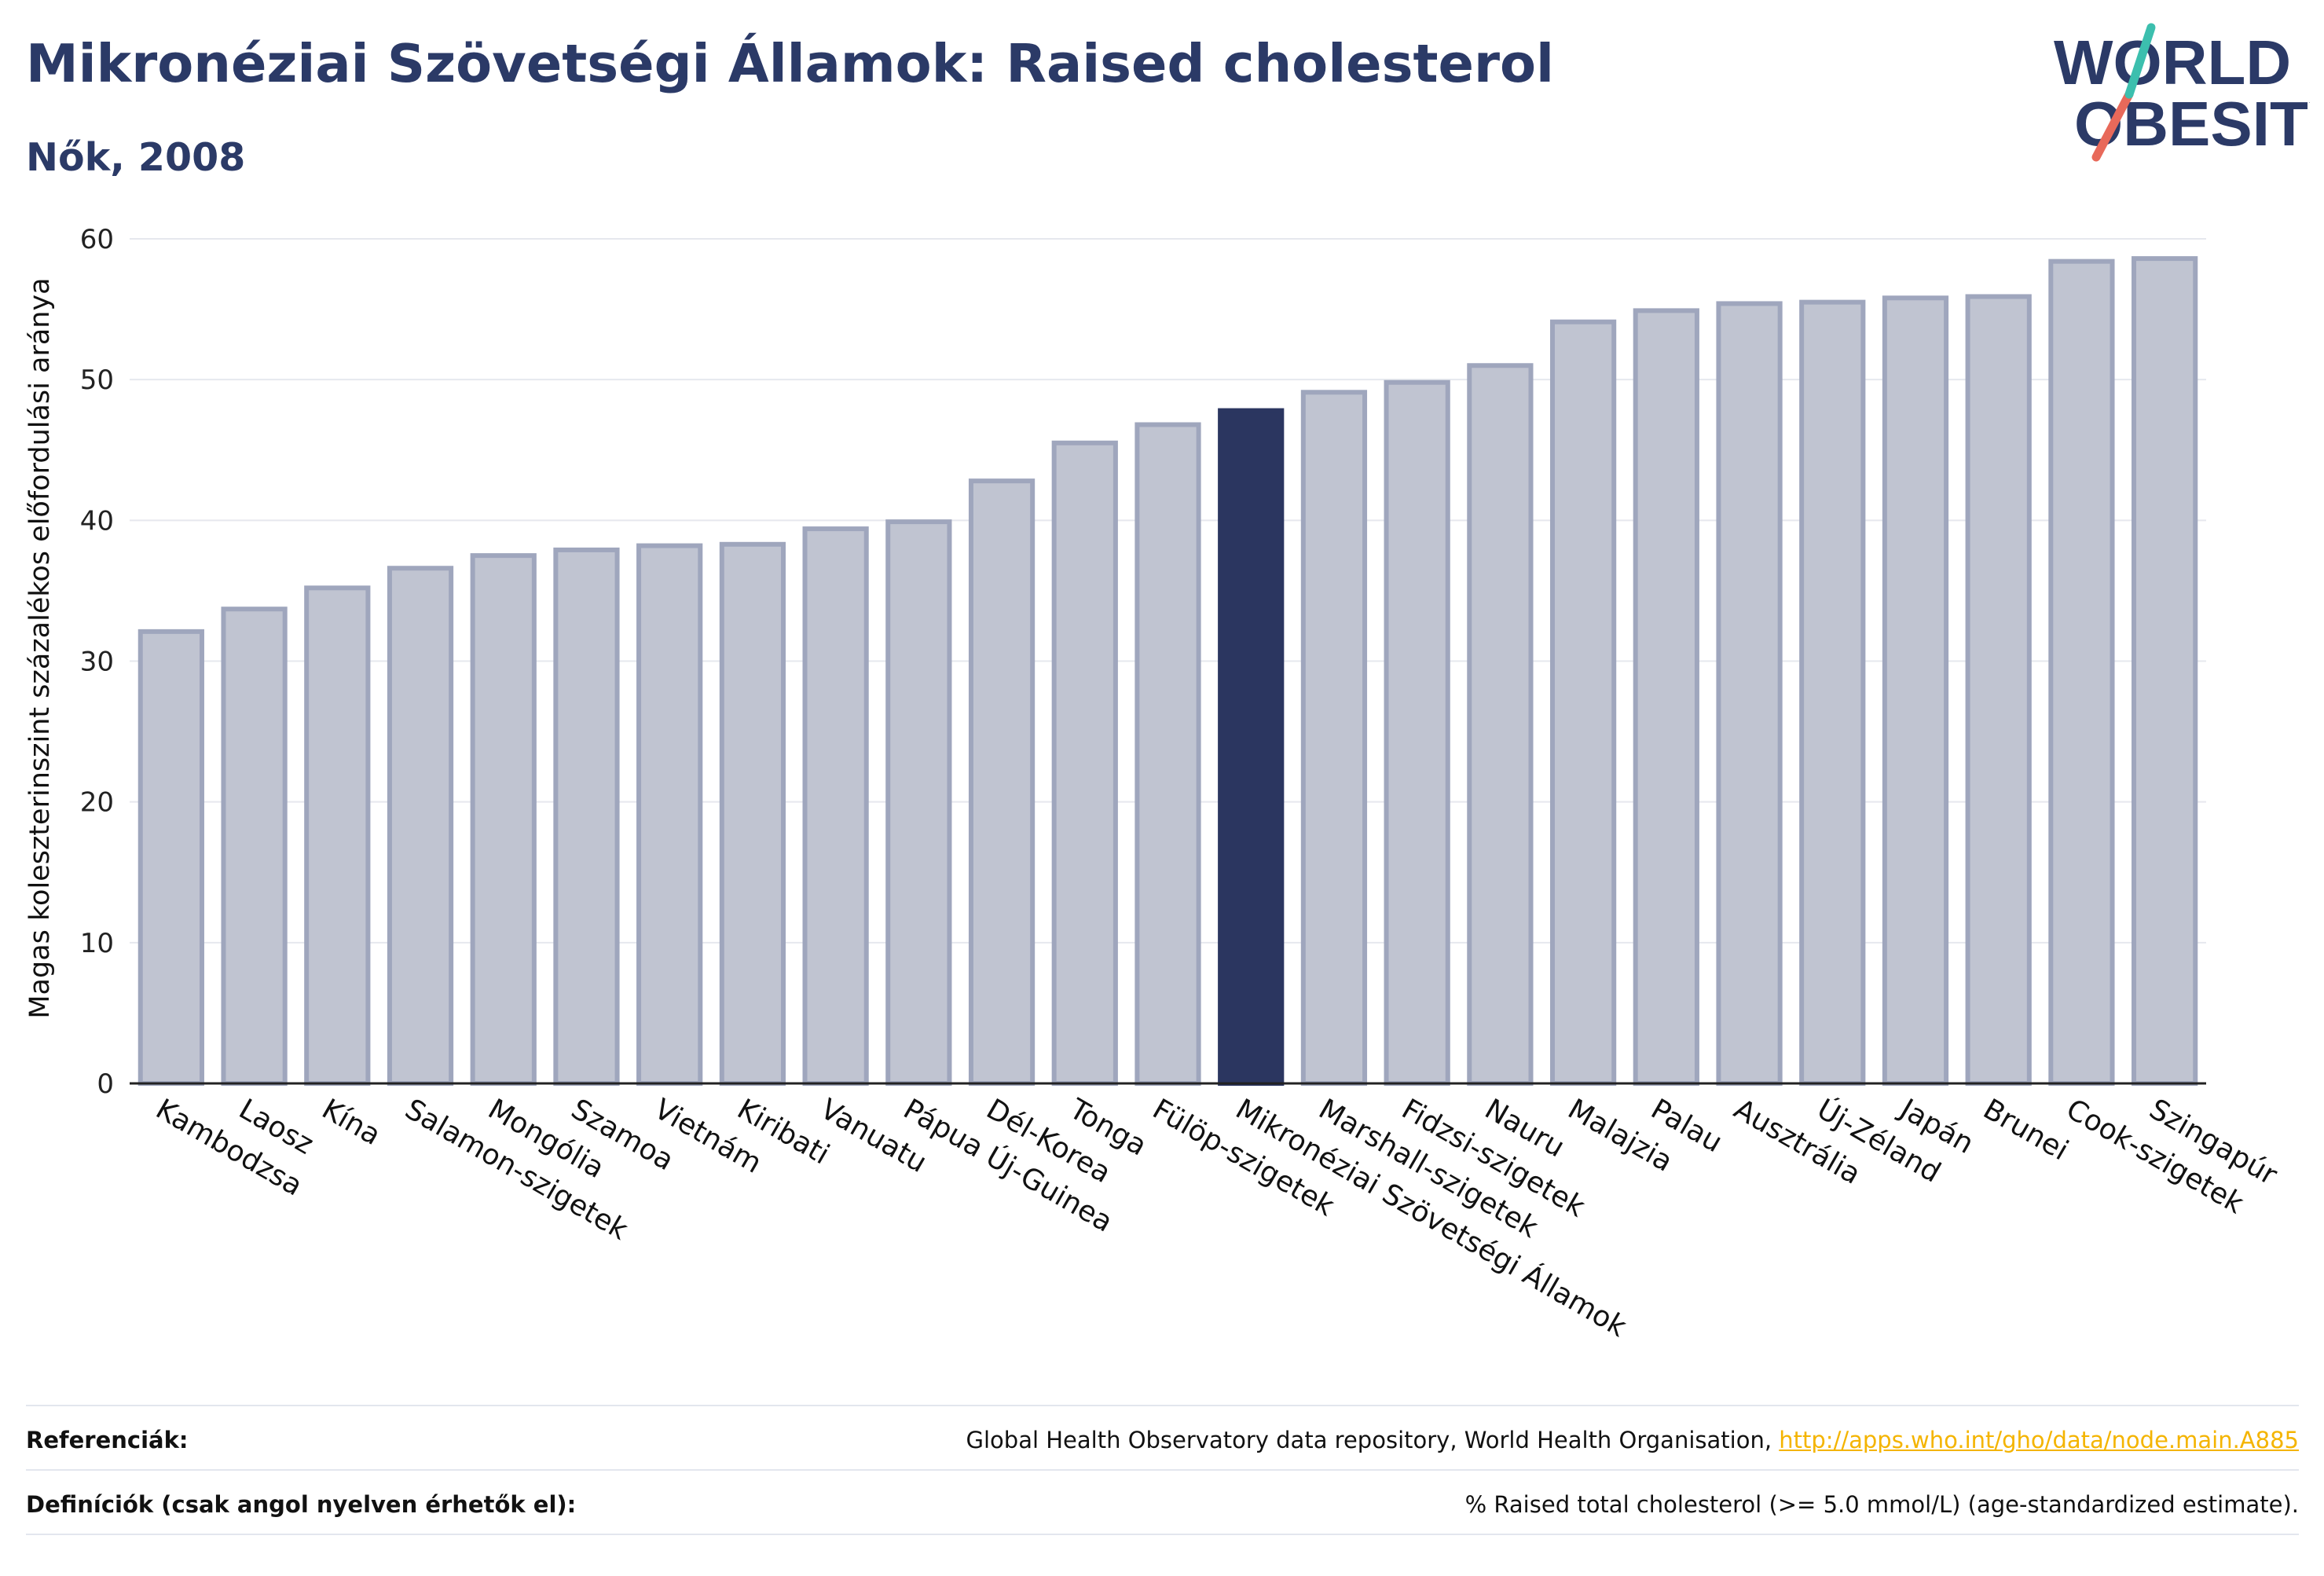  Describe the element at coordinates (2025, 1130) in the screenshot. I see `x-tick-label: Brunei` at that location.